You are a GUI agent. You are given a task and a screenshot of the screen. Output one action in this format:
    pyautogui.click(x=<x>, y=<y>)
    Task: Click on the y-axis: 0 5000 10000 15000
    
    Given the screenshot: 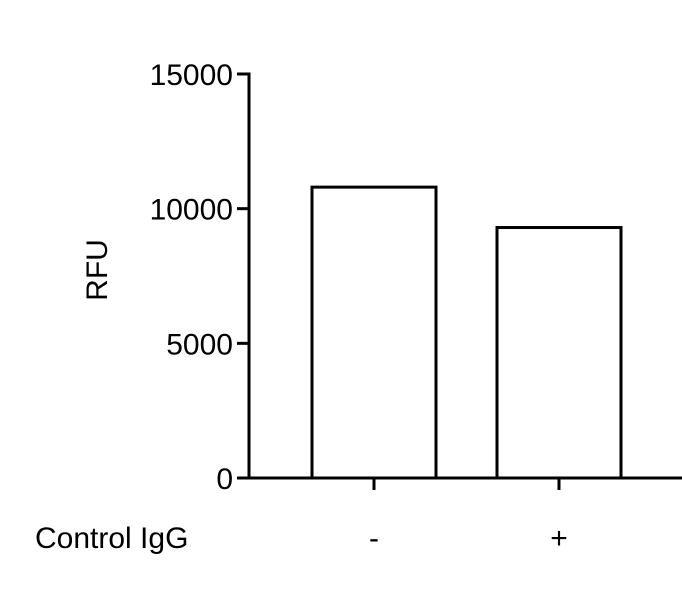 What is the action you would take?
    pyautogui.click(x=199, y=277)
    